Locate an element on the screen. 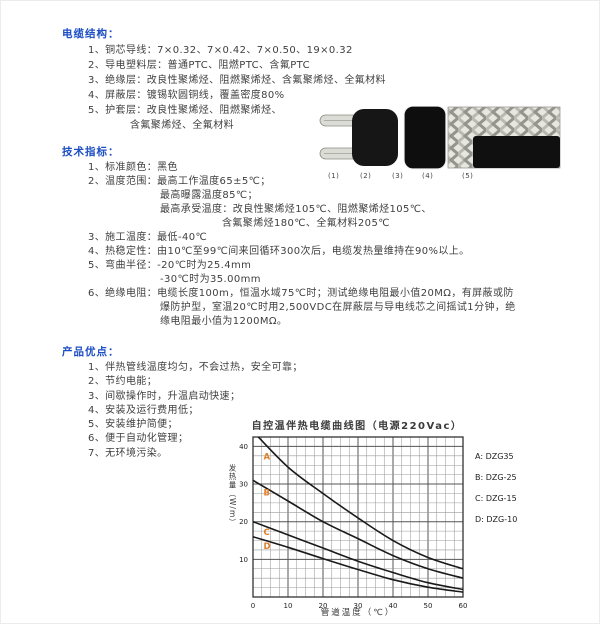 The width and height of the screenshot is (600, 624). cable-part-label-4: (4) is located at coordinates (428, 176).